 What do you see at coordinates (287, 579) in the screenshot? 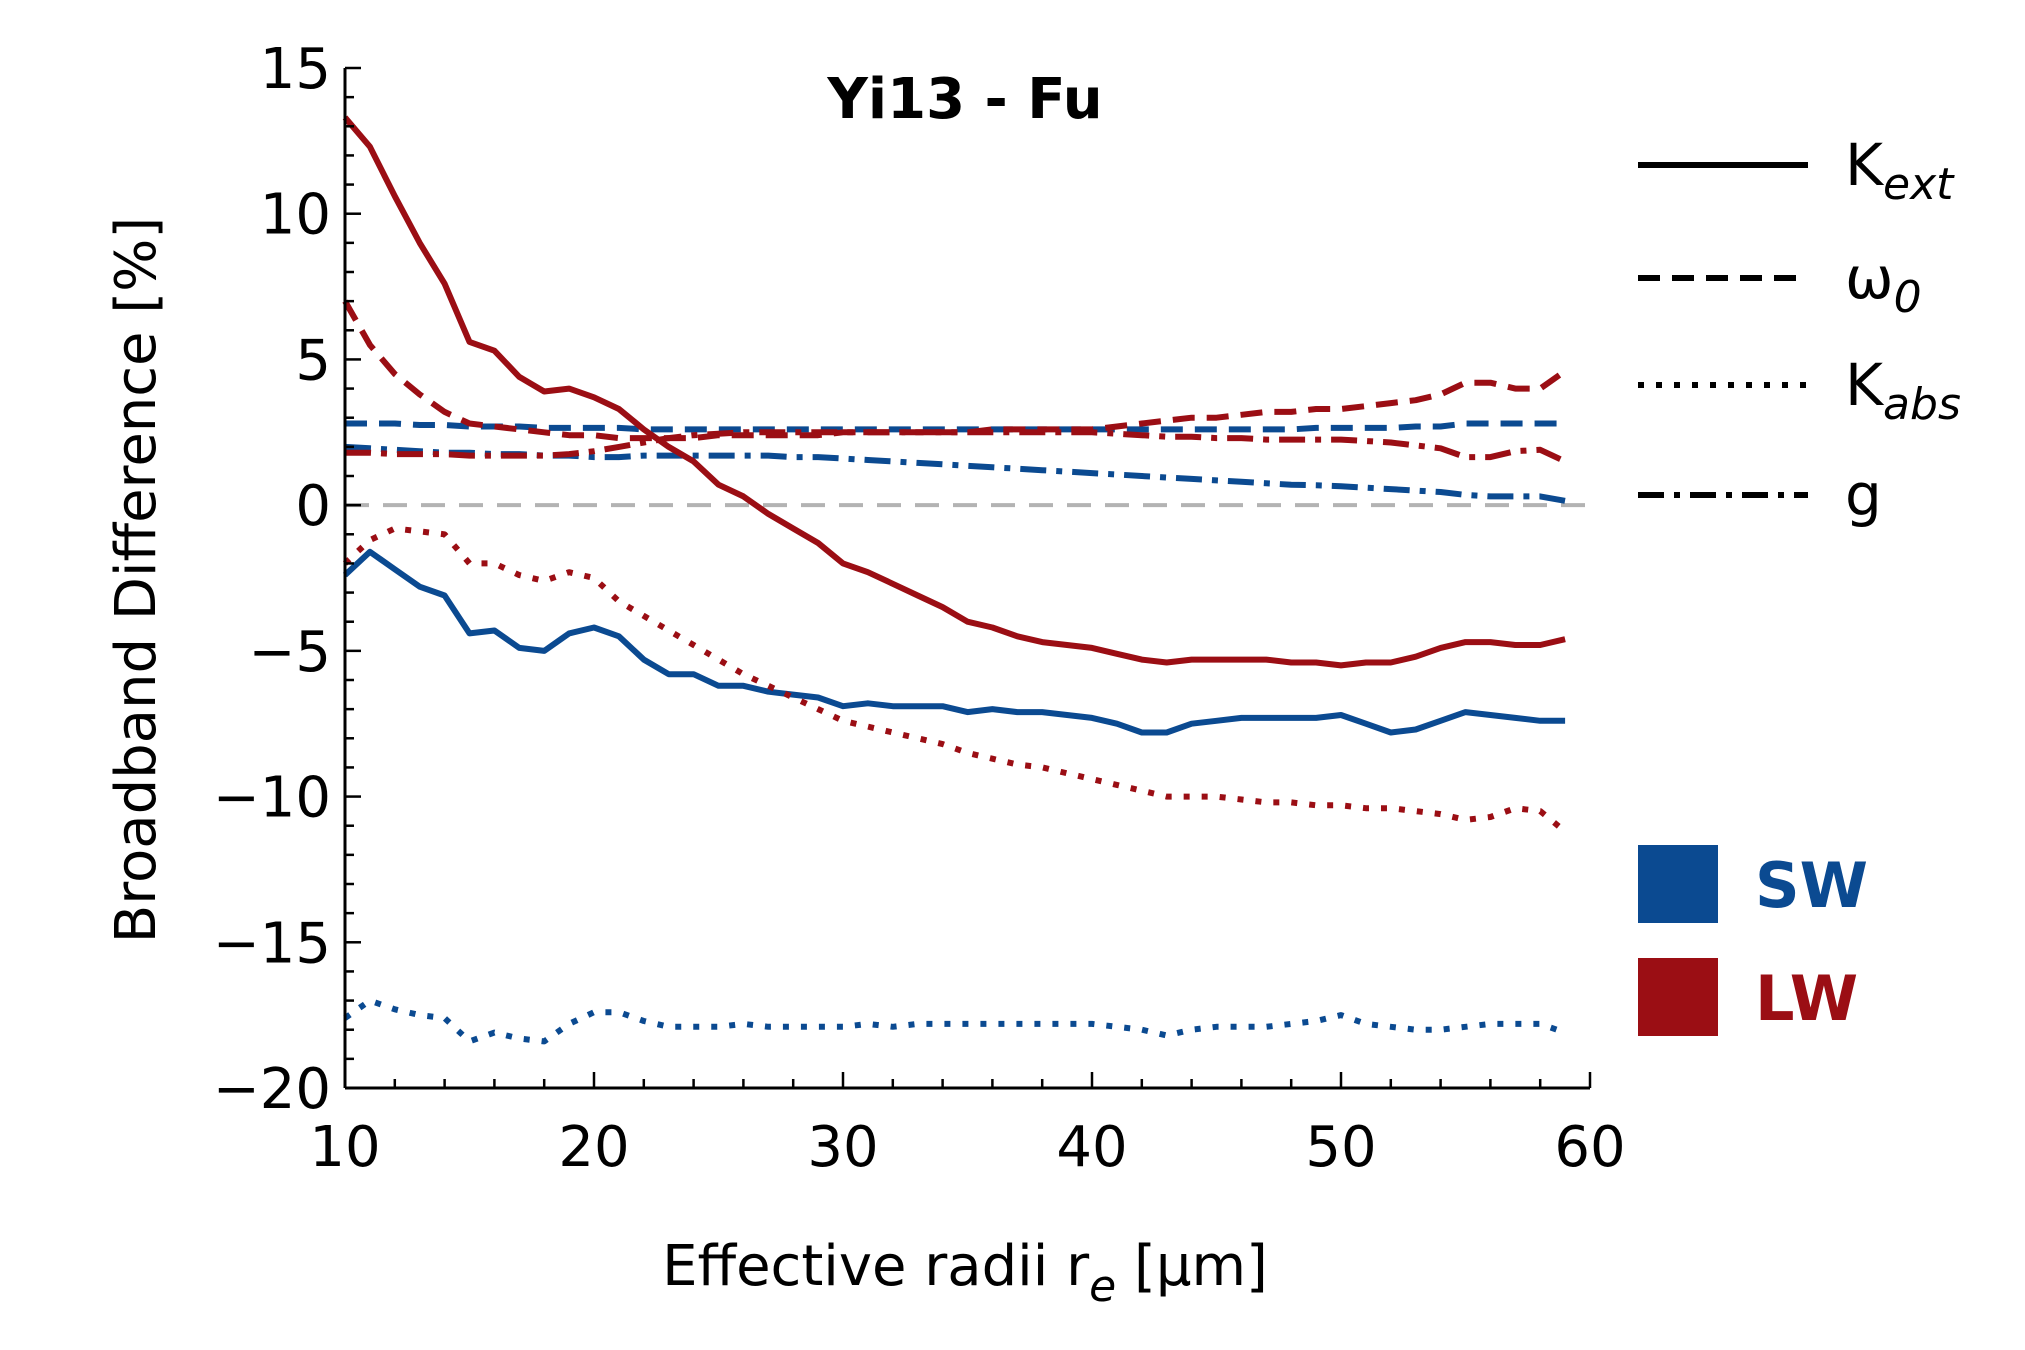
I see `y-axis-ticks: −20 −15 −10 −5 0 5 10 15` at bounding box center [287, 579].